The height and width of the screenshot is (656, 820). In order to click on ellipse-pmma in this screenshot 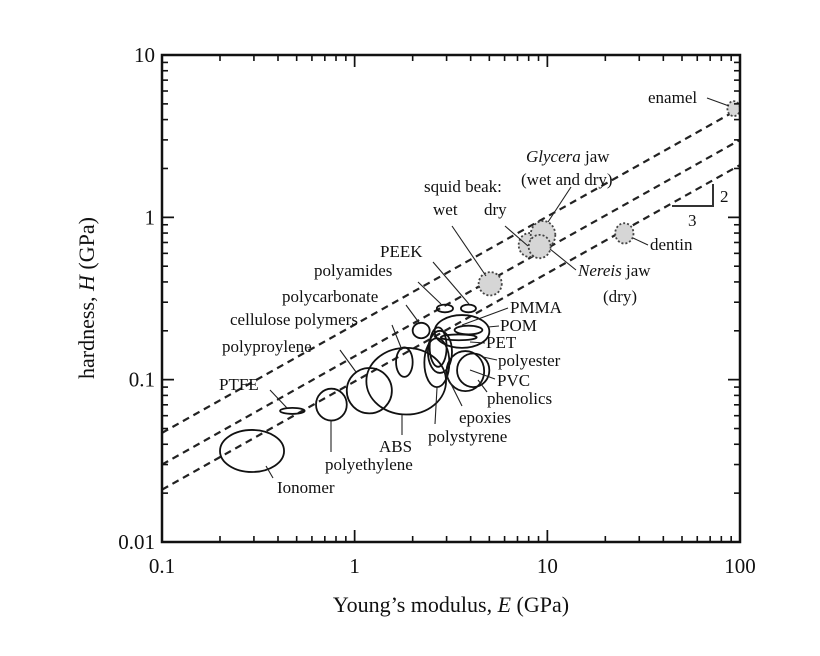, I will do `click(462, 331)`.